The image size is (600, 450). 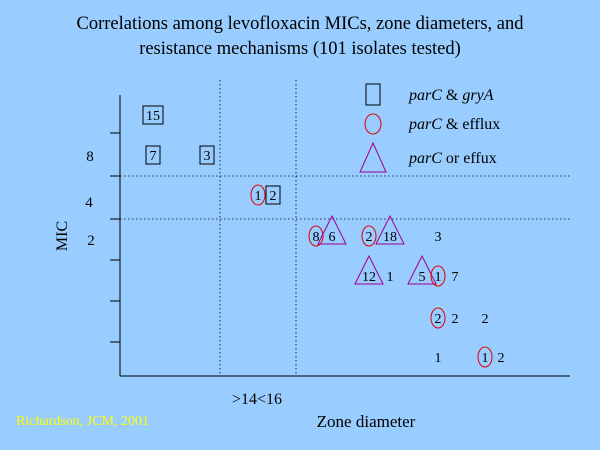 What do you see at coordinates (369, 277) in the screenshot?
I see `data-count-label: 12` at bounding box center [369, 277].